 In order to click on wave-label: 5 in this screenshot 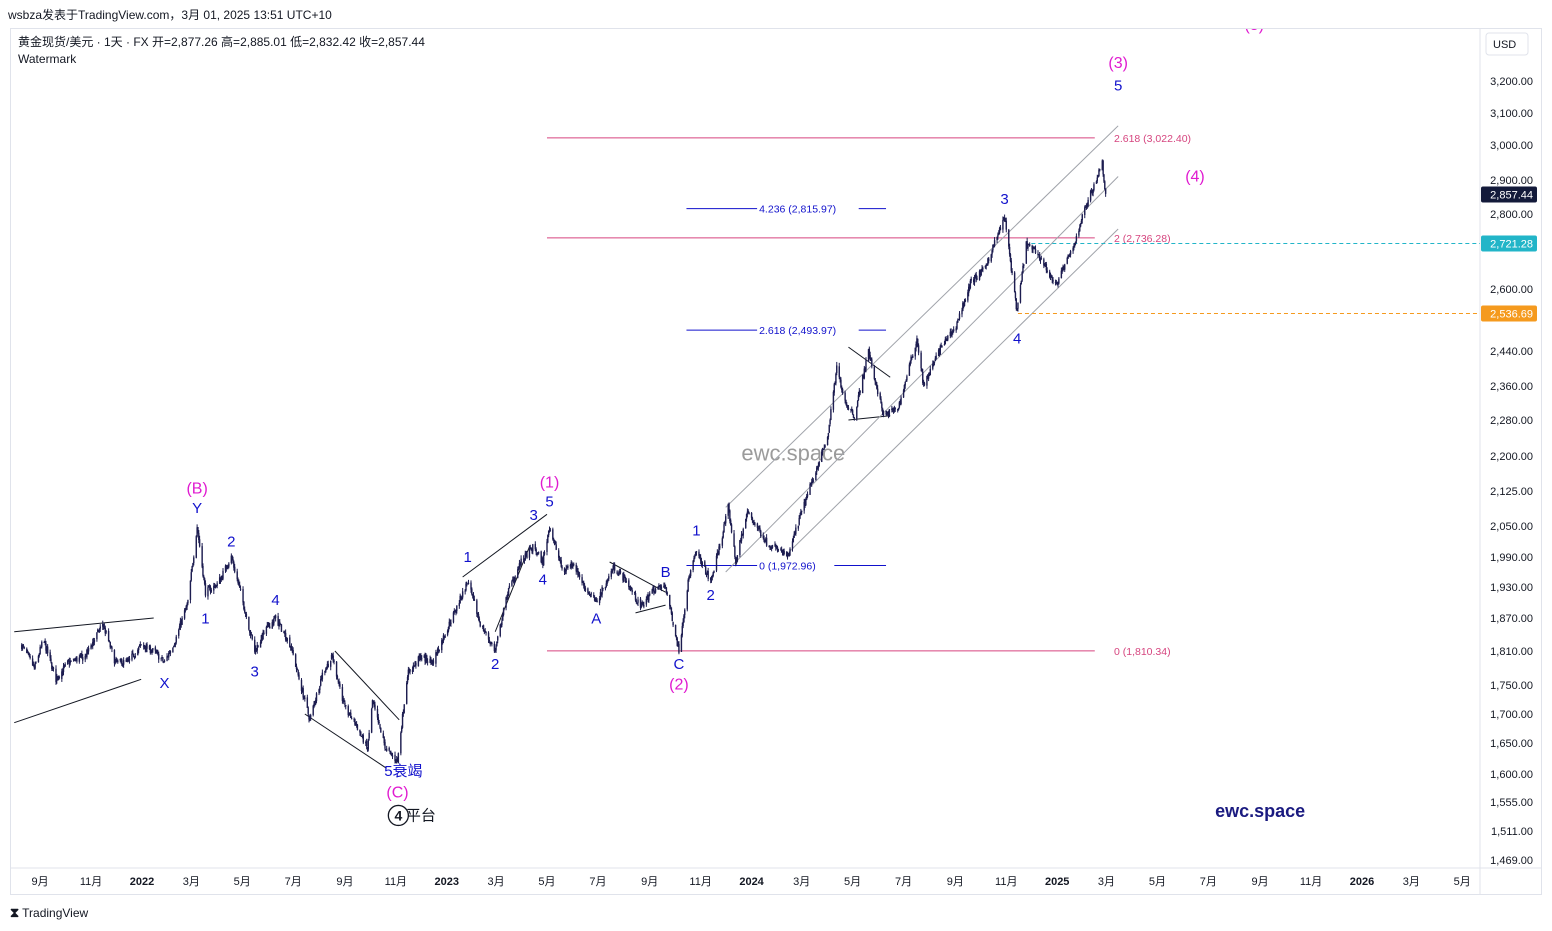, I will do `click(1118, 86)`.